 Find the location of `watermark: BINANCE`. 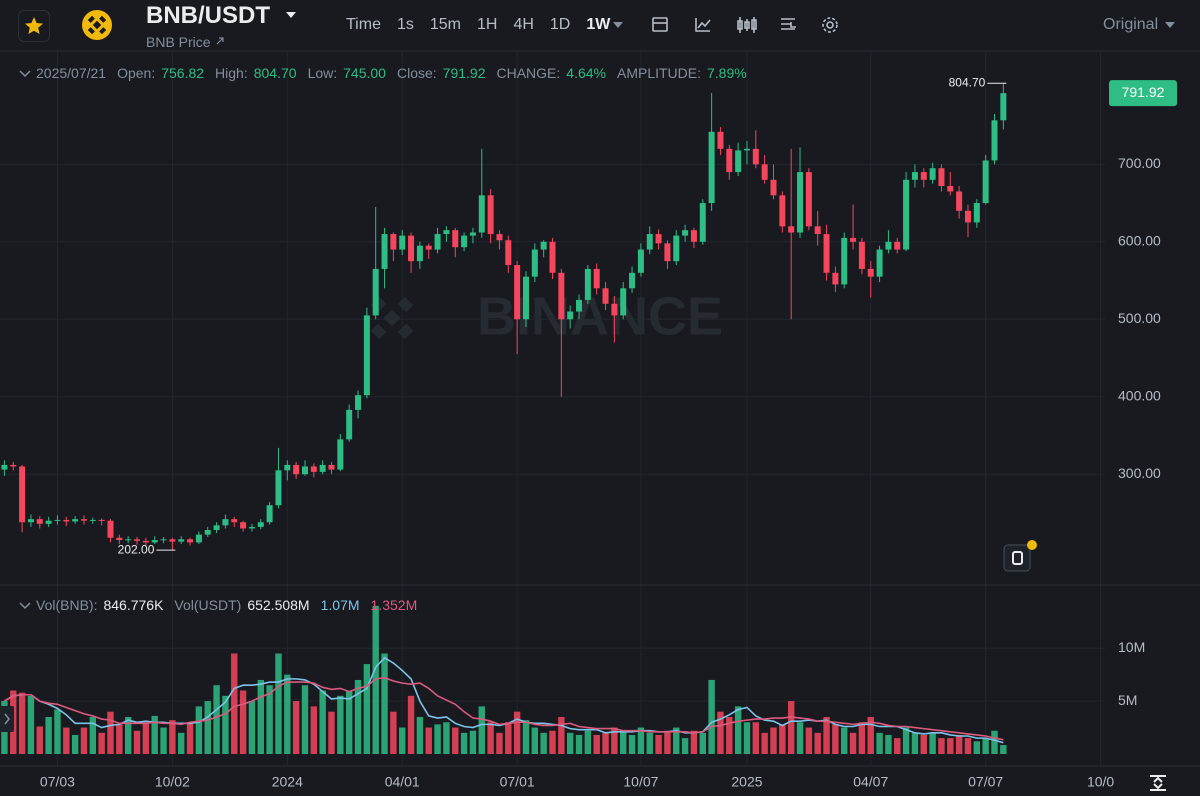

watermark: BINANCE is located at coordinates (600, 316).